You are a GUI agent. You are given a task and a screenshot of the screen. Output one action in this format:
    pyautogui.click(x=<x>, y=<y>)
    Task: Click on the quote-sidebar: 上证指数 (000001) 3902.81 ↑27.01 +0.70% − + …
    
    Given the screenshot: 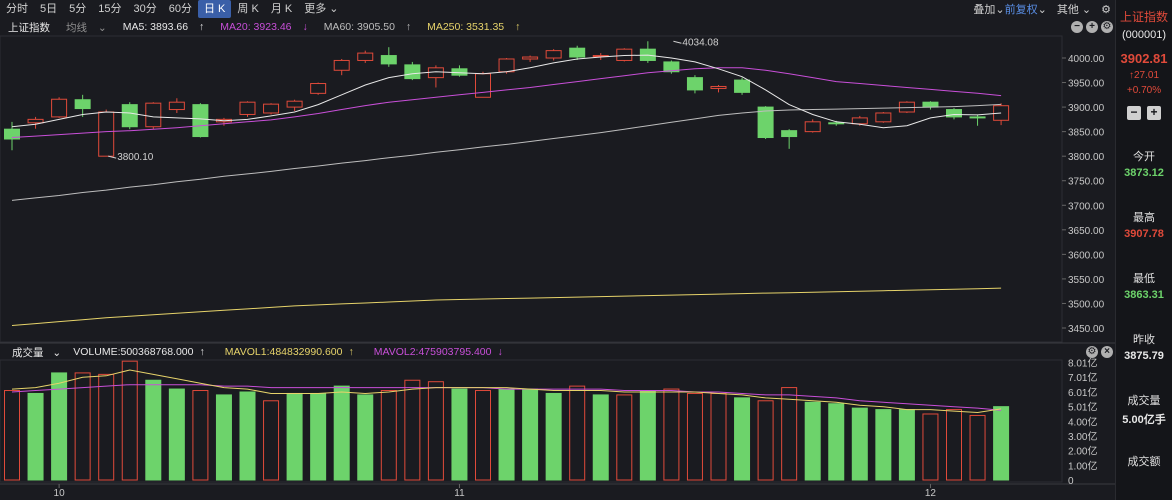 What is the action you would take?
    pyautogui.click(x=1143, y=250)
    